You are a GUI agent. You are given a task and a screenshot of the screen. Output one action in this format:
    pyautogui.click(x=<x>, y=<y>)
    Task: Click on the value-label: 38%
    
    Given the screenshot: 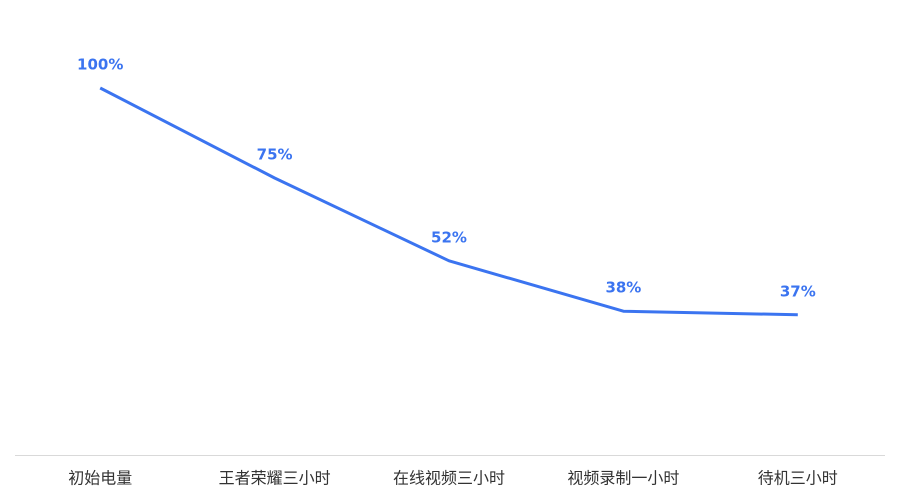 What is the action you would take?
    pyautogui.click(x=623, y=288)
    